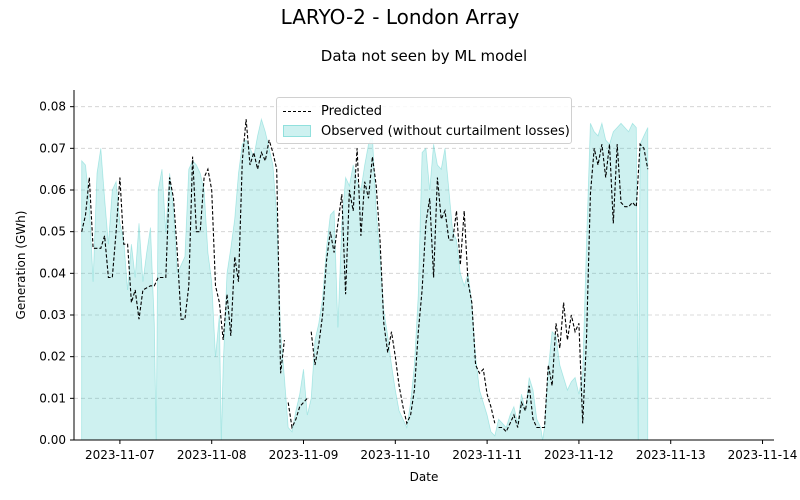  I want to click on x-tick-label: 2023-11-07, so click(120, 455).